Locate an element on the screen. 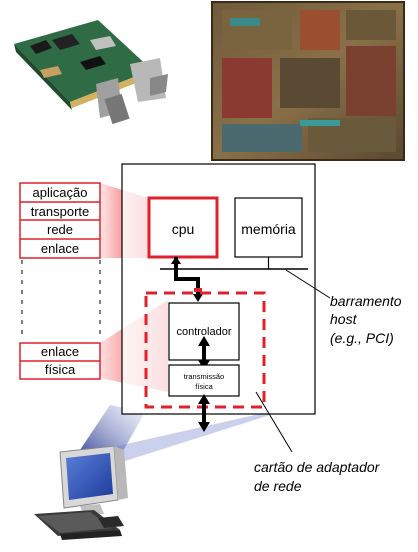  host-protocol-stack: aplicação transporte rede enlace is located at coordinates (60, 220).